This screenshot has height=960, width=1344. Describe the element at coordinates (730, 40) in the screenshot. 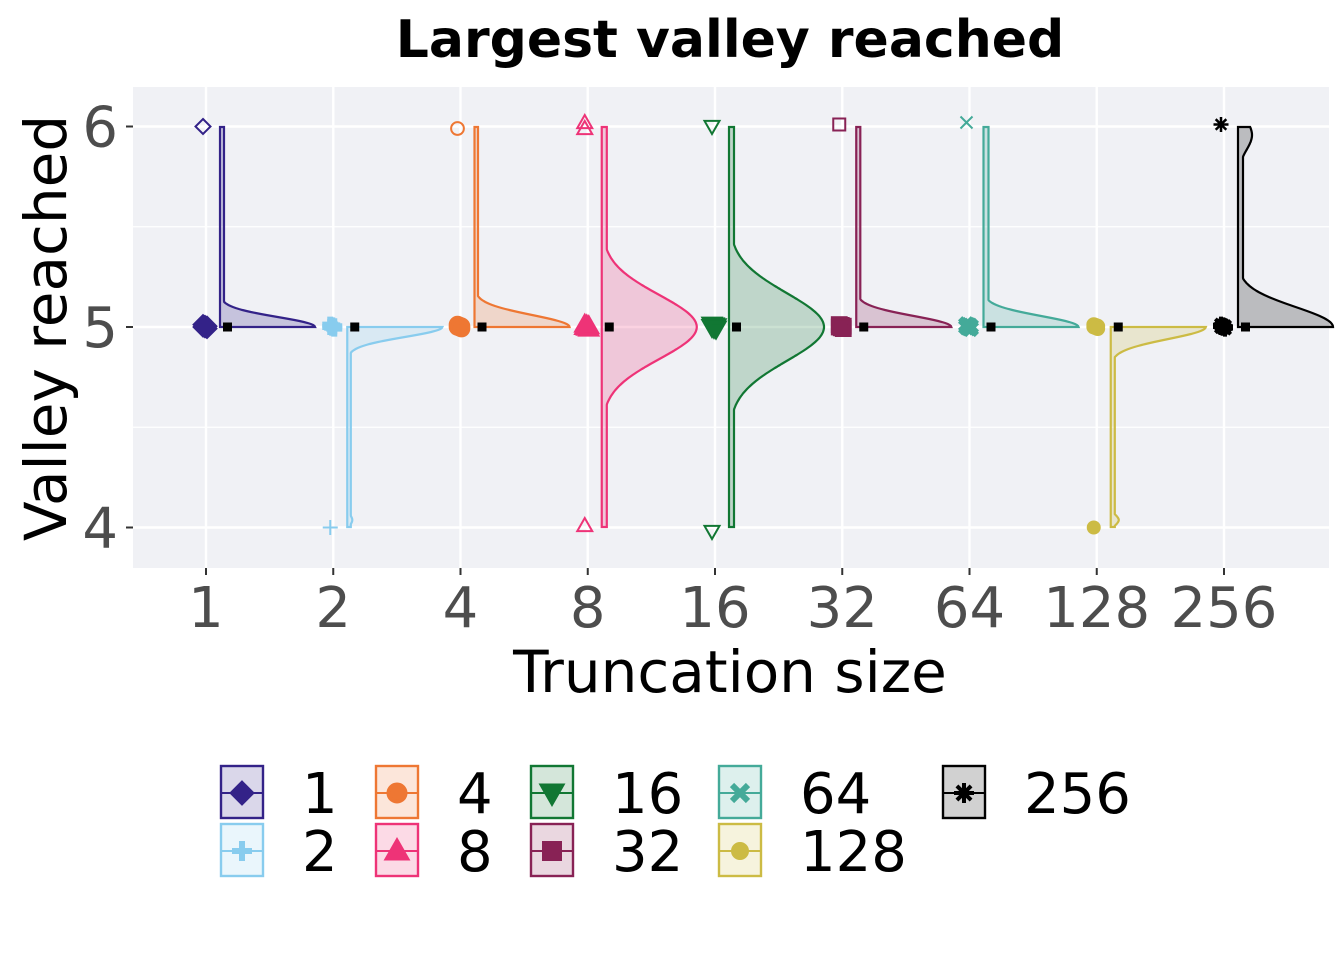

I see `chart-title: Largest valley reached` at that location.